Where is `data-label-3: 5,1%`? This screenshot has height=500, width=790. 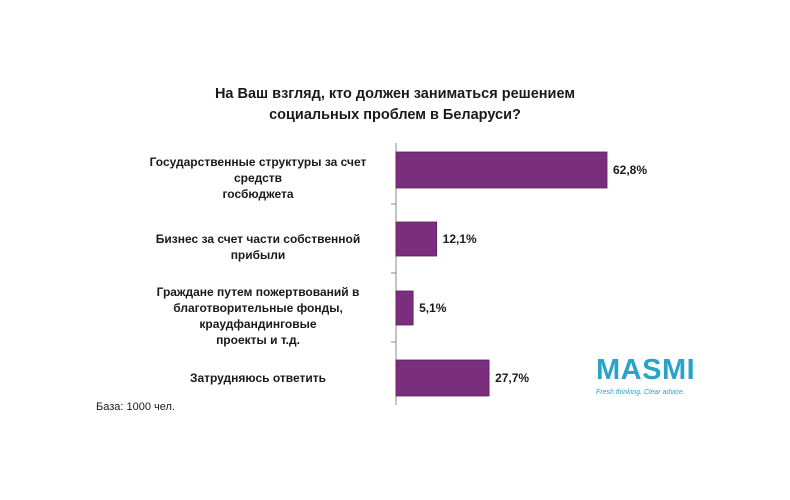
data-label-3: 5,1% is located at coordinates (433, 308).